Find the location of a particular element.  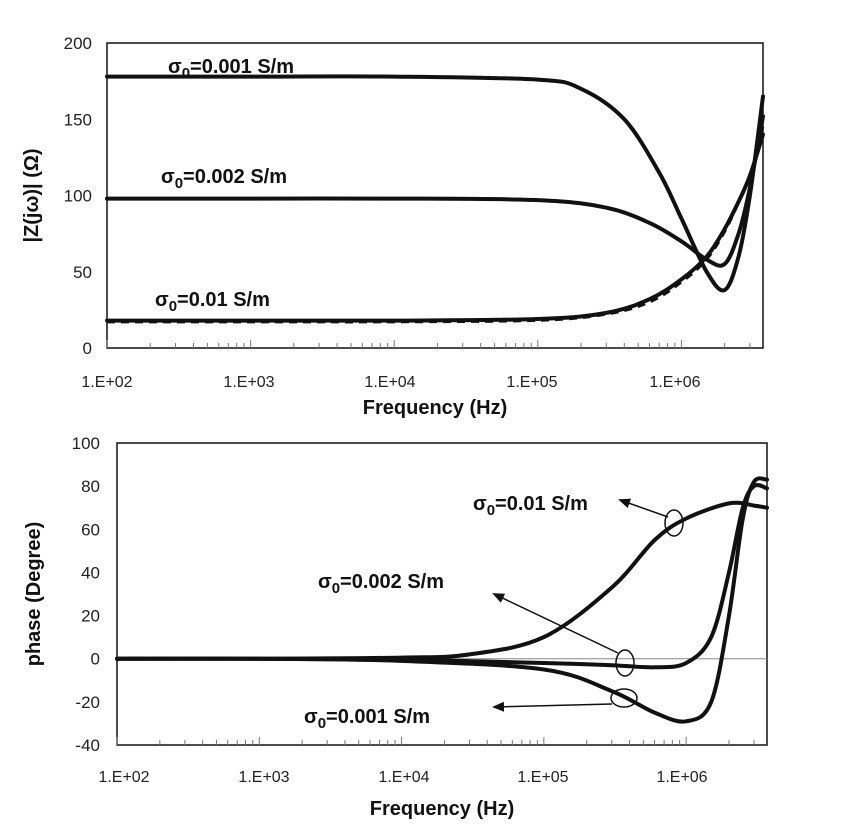

y-axis-label: phase (Degree) is located at coordinates (34, 594).